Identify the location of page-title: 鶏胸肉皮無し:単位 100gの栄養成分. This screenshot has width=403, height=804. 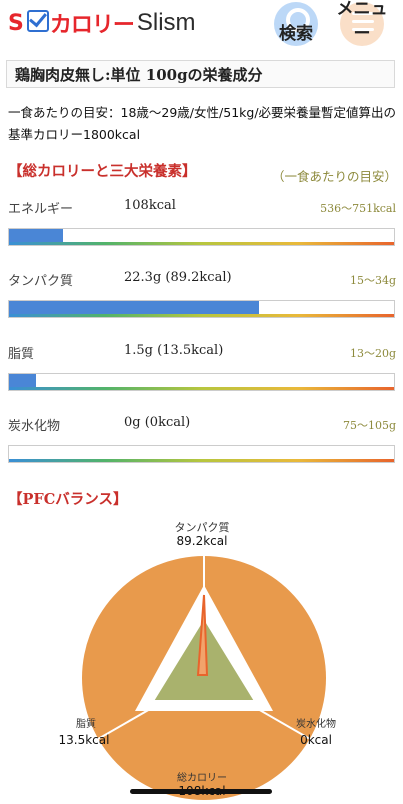
(200, 74).